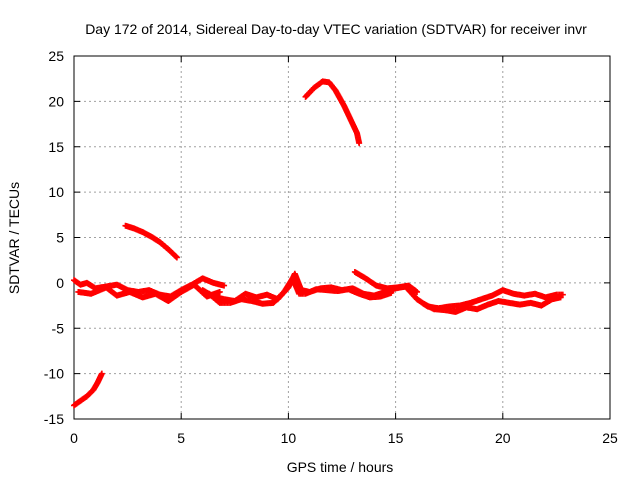 Image resolution: width=640 pixels, height=480 pixels. What do you see at coordinates (14, 238) in the screenshot?
I see `y-axis-label: SDTVAR / TECUs` at bounding box center [14, 238].